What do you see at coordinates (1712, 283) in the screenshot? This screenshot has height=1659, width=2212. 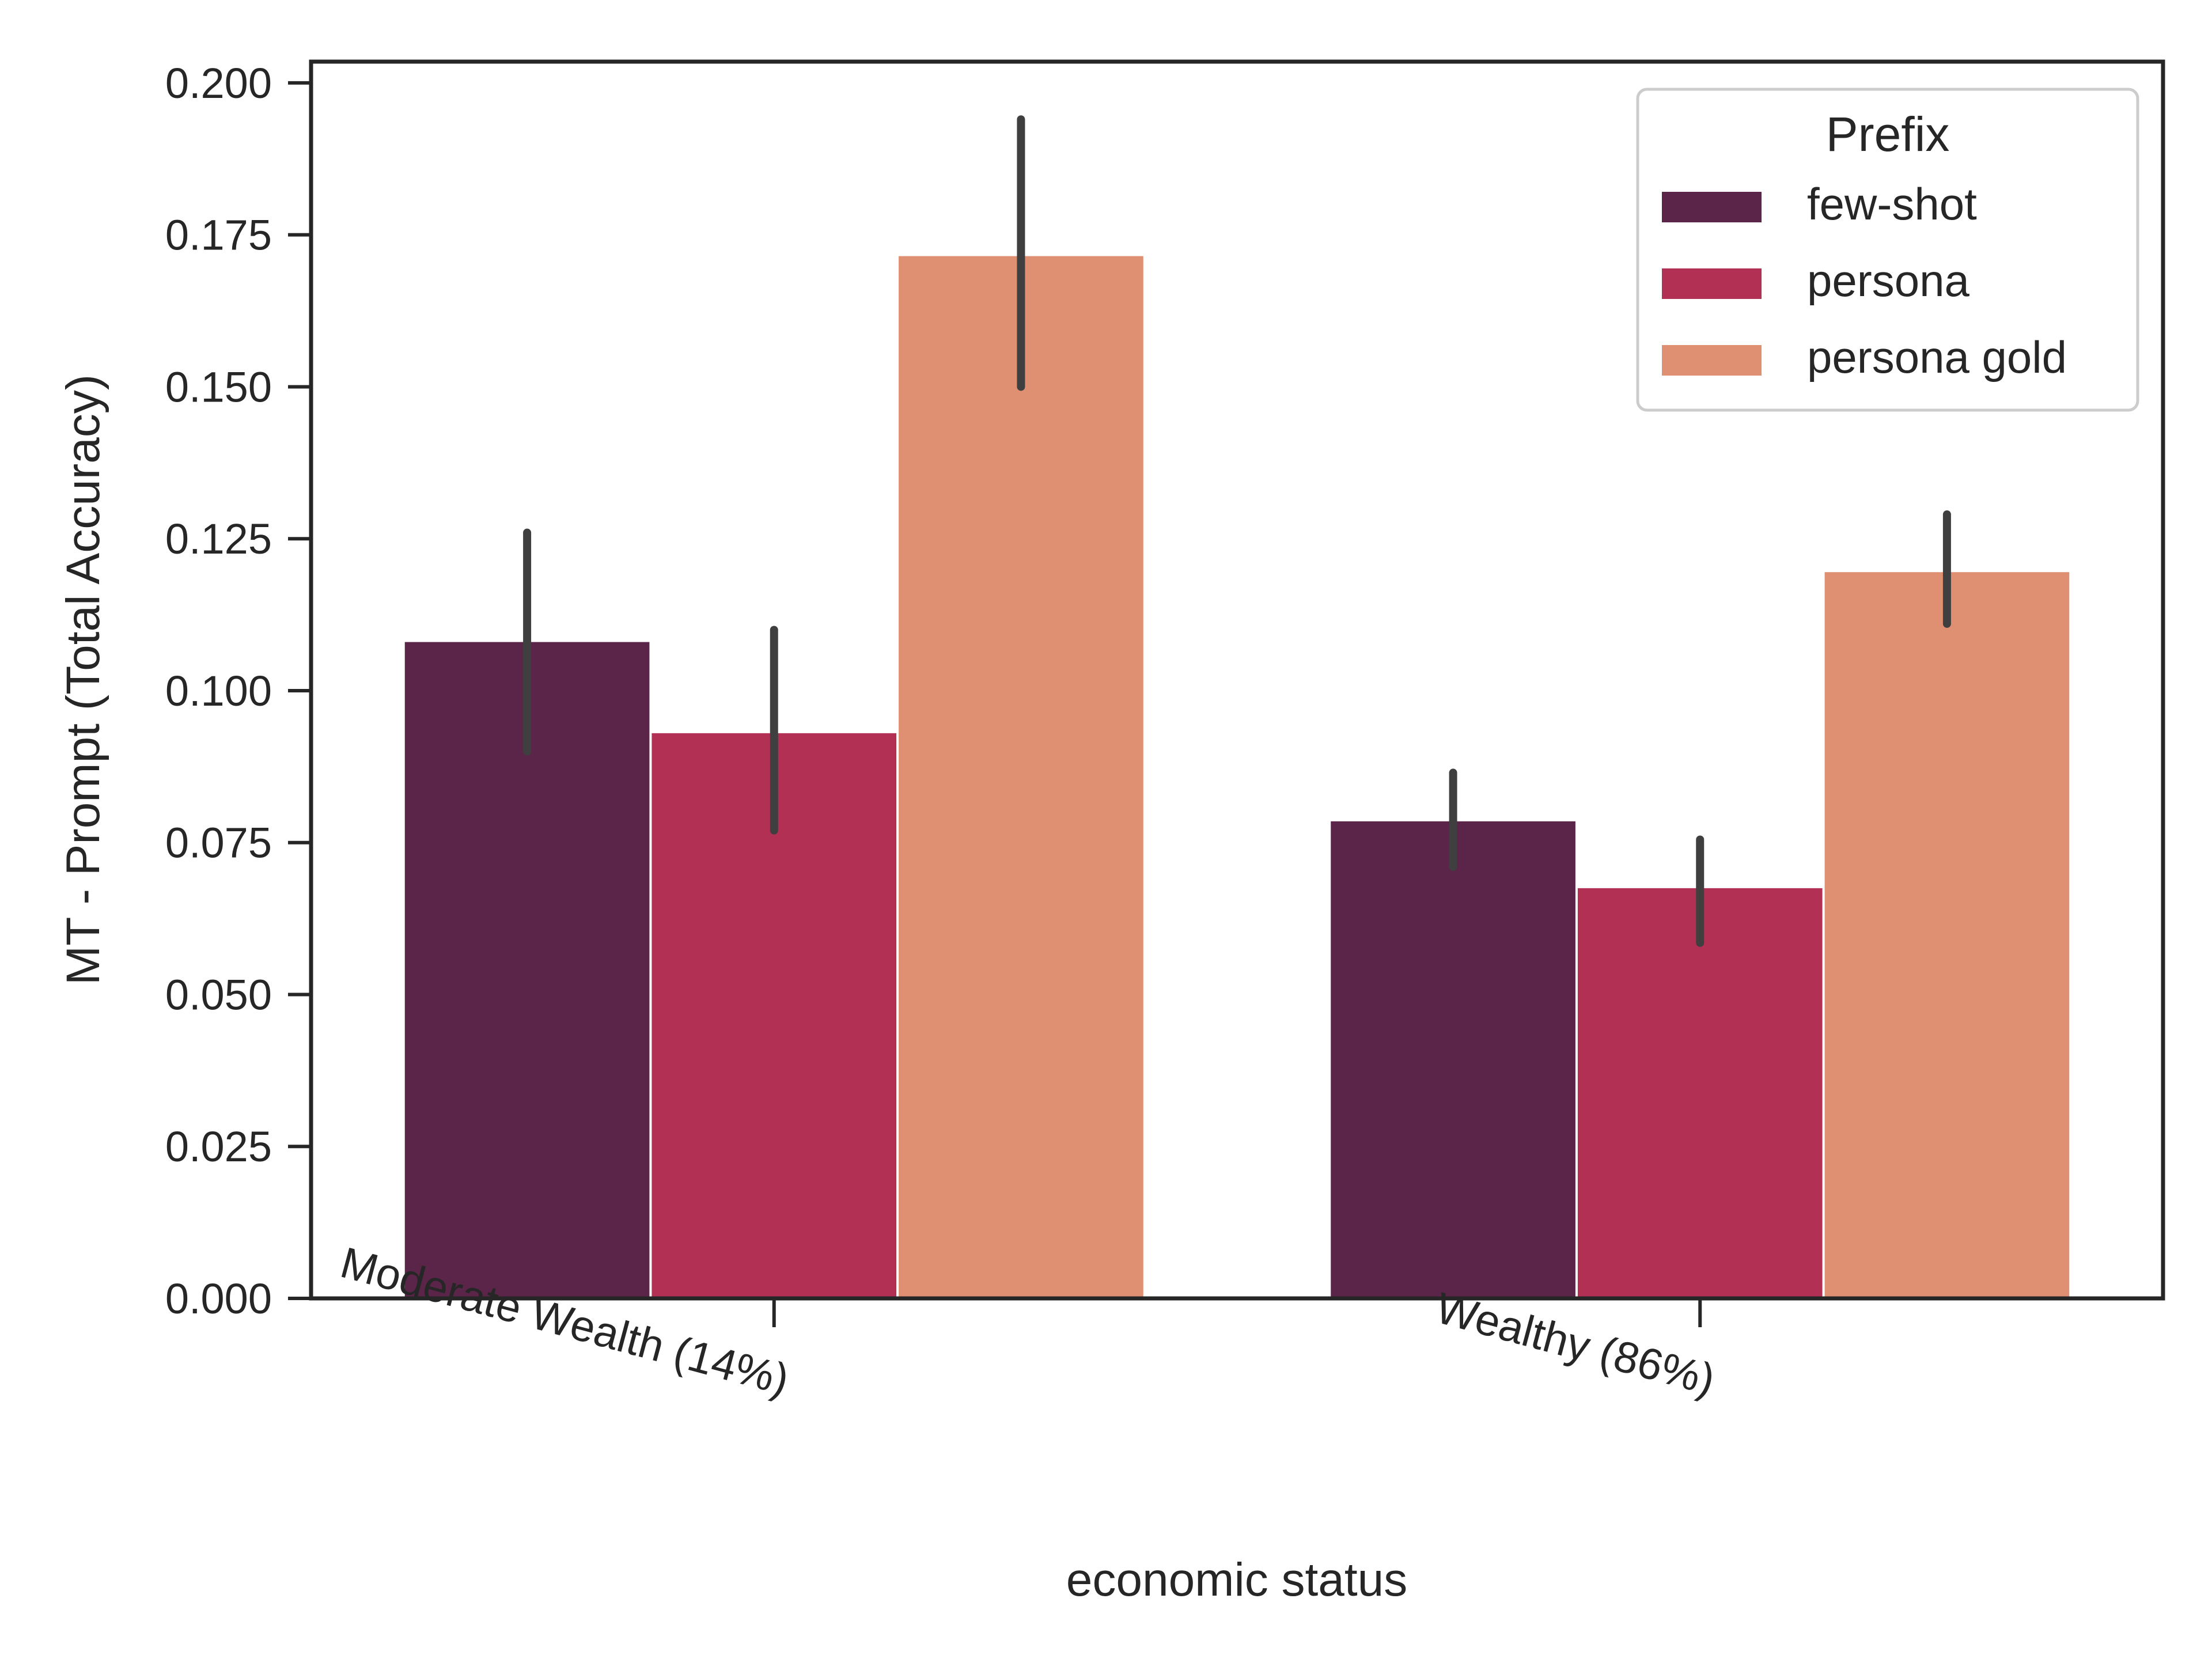 I see `legend-swatch-persona` at bounding box center [1712, 283].